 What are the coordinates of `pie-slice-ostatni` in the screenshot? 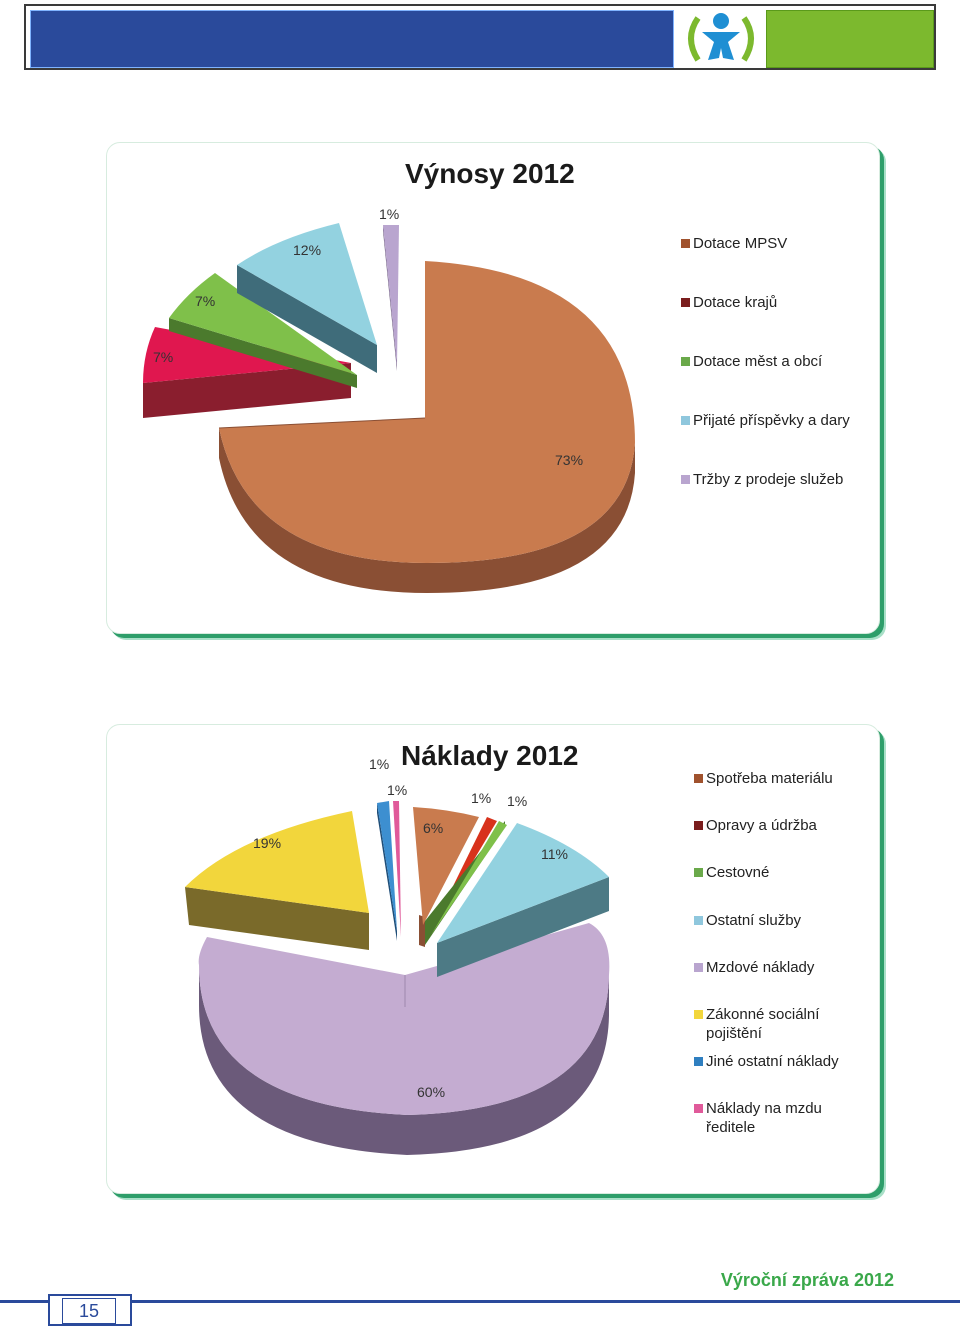 It's located at (523, 883).